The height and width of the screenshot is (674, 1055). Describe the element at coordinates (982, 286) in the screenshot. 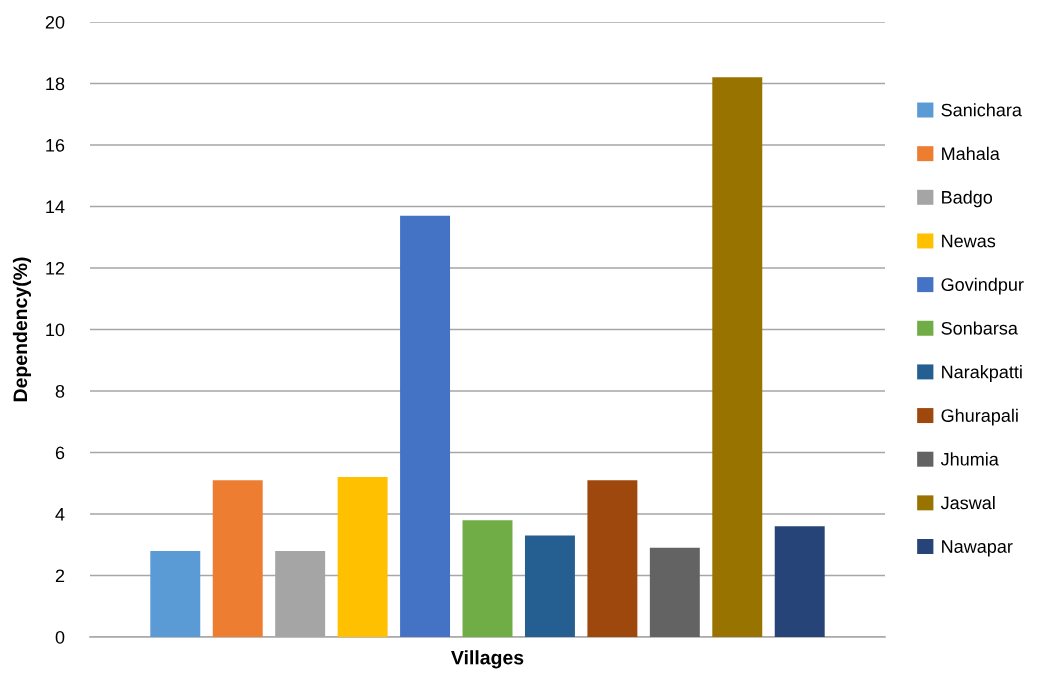

I see `legend-label: Govindpur` at that location.